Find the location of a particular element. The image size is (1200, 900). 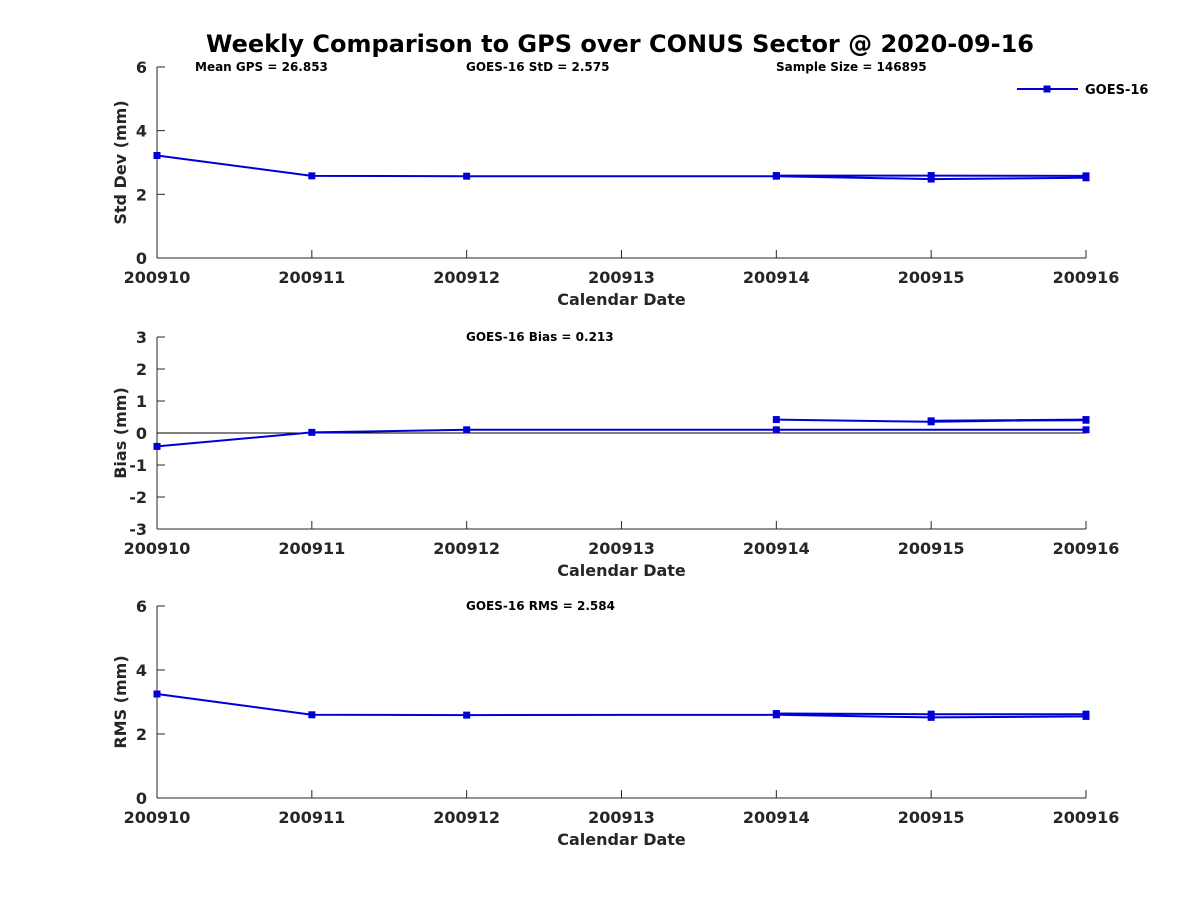

sample-size-stat: Sample Size = 146895 is located at coordinates (851, 67).